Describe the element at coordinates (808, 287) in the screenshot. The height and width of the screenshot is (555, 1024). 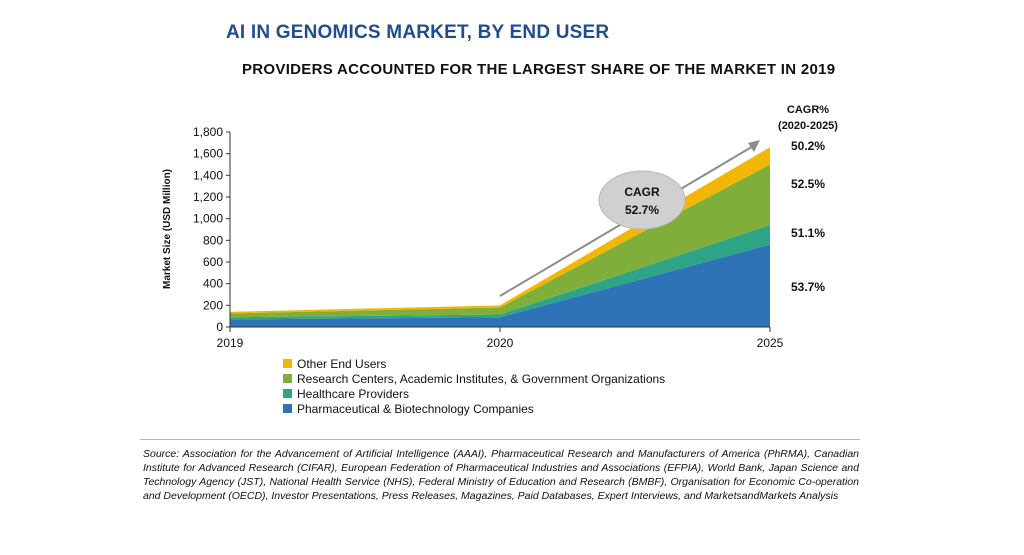
I see `cagr-value-series-0: 53.7%` at that location.